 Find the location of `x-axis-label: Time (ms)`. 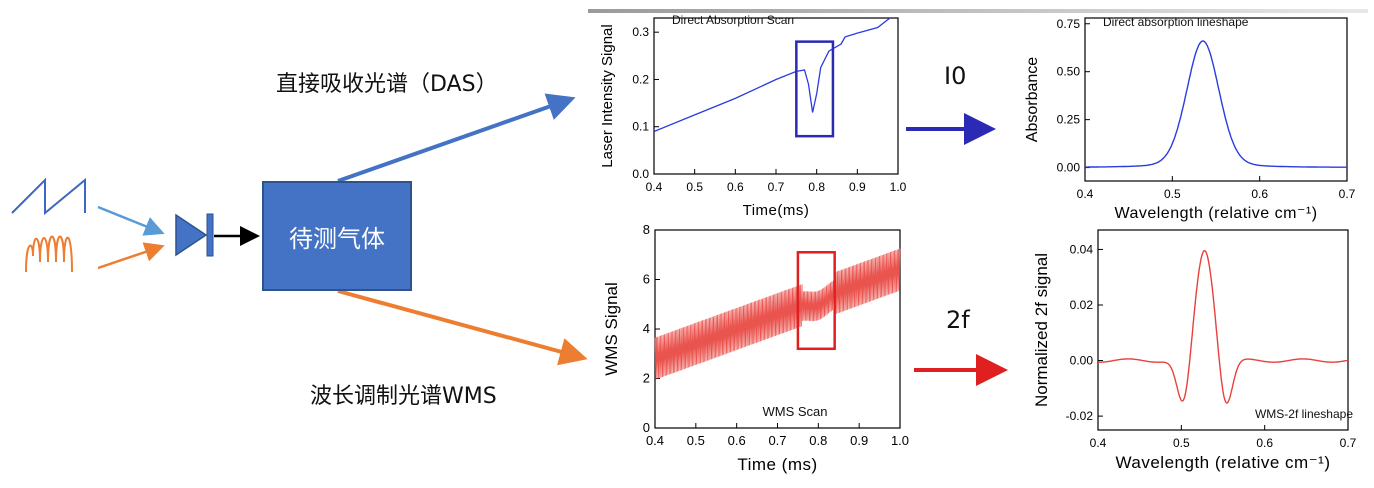

x-axis-label: Time (ms) is located at coordinates (777, 464).